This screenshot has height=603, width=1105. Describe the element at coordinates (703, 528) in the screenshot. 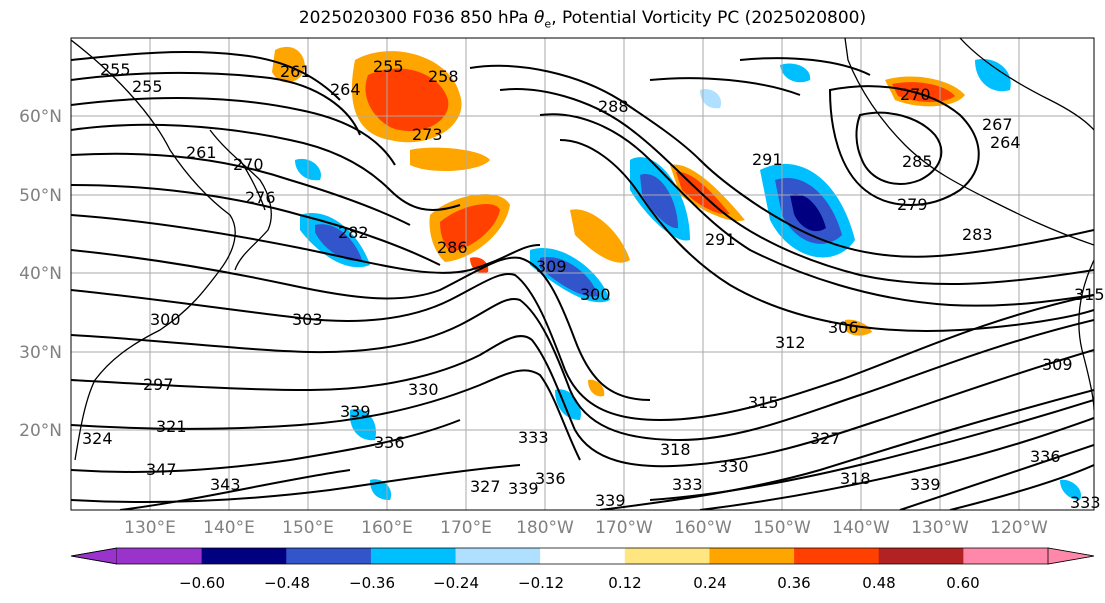

I see `lon-label: 160°W` at that location.